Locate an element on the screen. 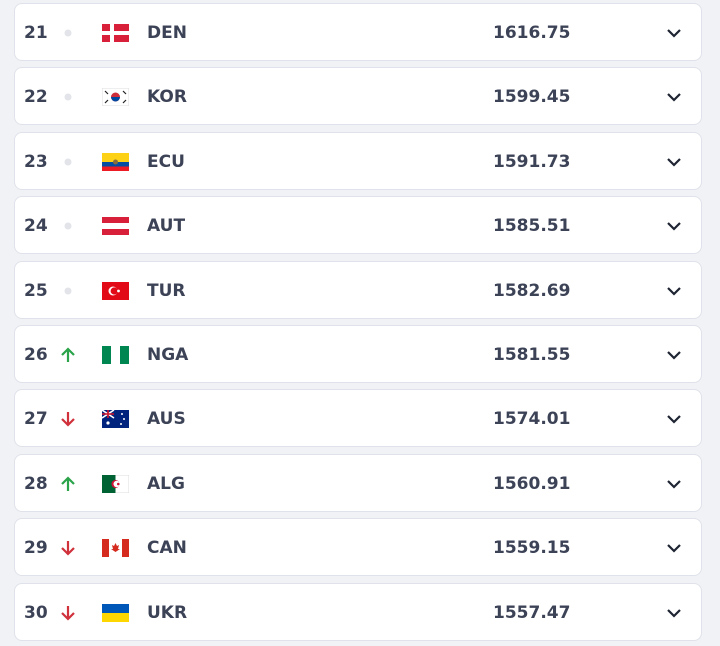  rank: 27 is located at coordinates (36, 419).